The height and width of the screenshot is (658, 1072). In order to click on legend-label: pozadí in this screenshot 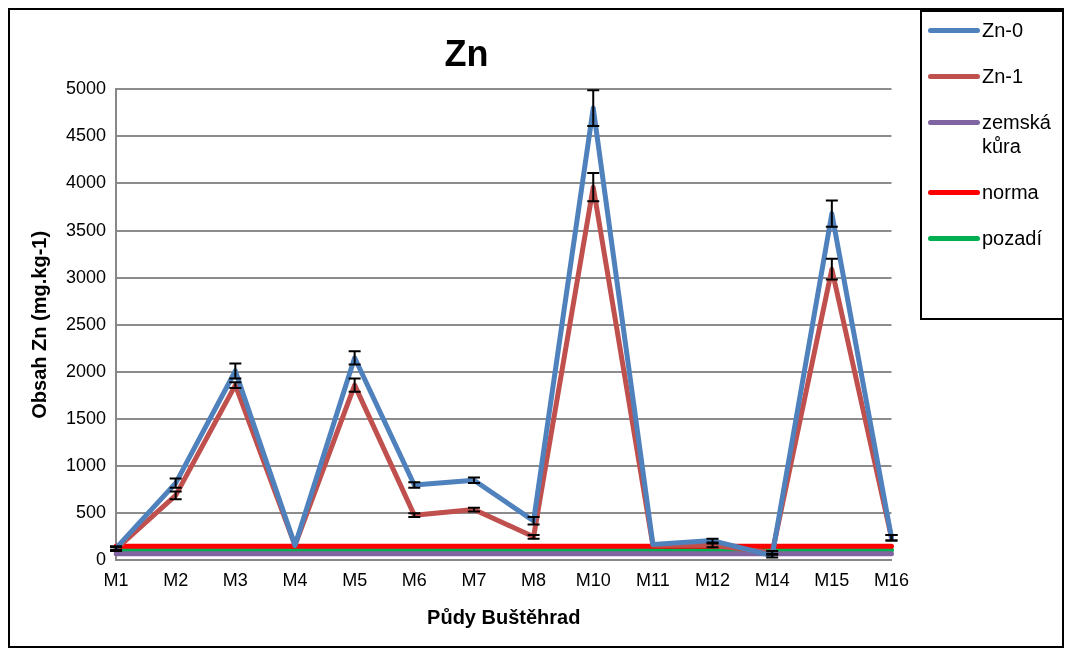, I will do `click(1013, 238)`.